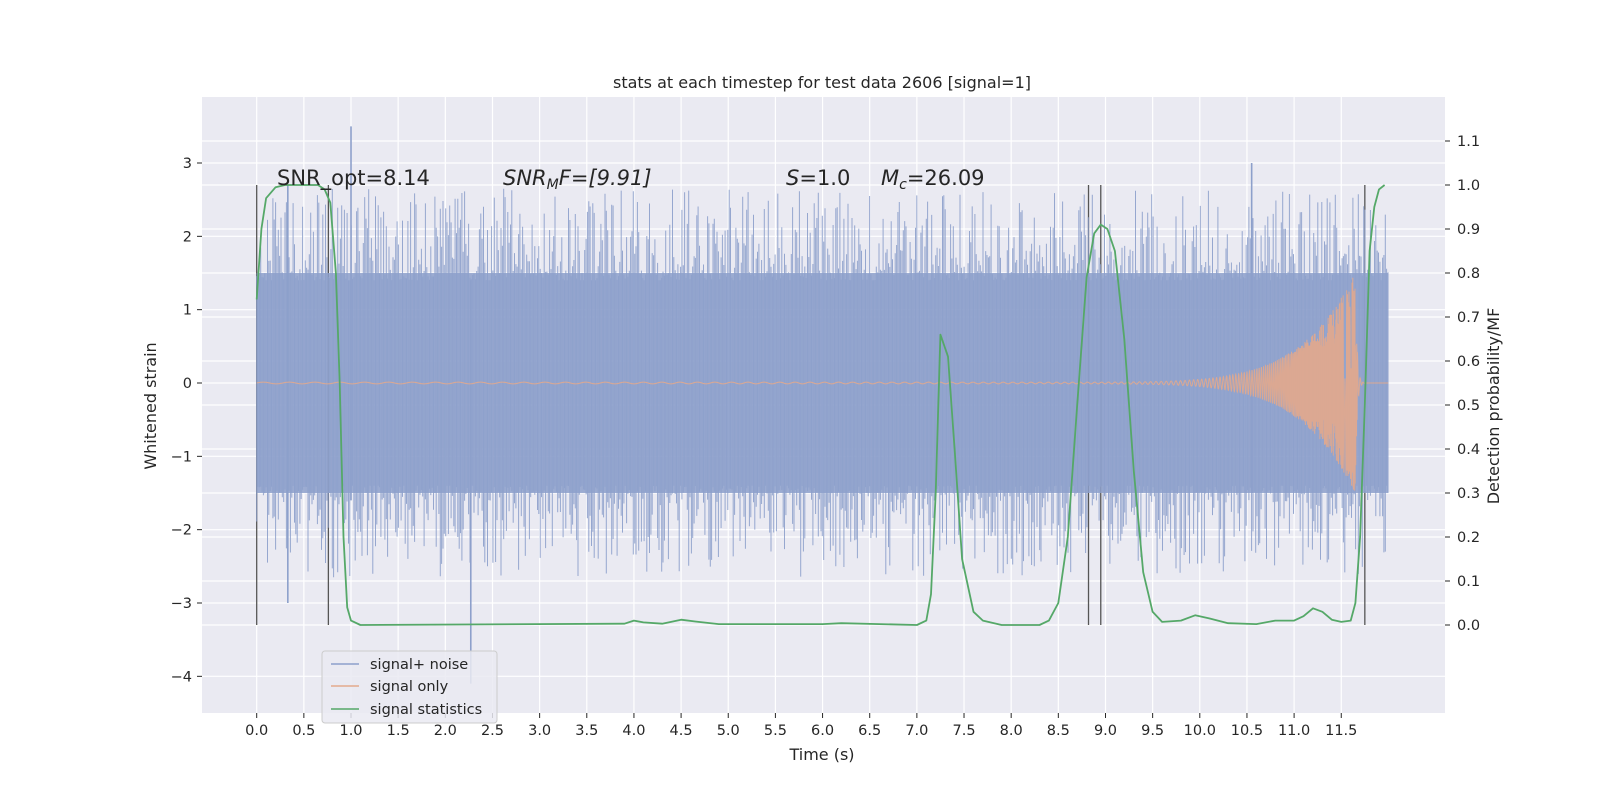 This screenshot has width=1600, height=800. I want to click on x-tick-label: 4.0, so click(633, 731).